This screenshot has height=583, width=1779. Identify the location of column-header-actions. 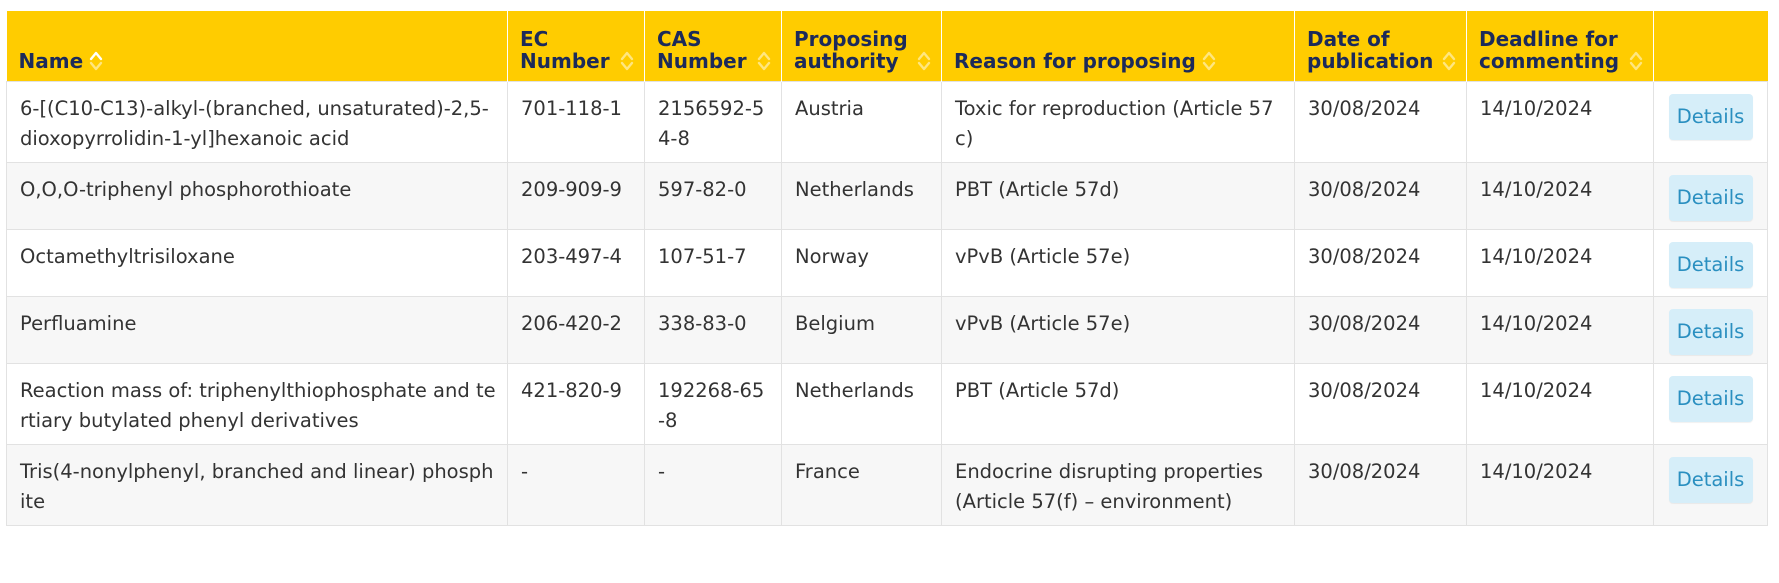
(1711, 46).